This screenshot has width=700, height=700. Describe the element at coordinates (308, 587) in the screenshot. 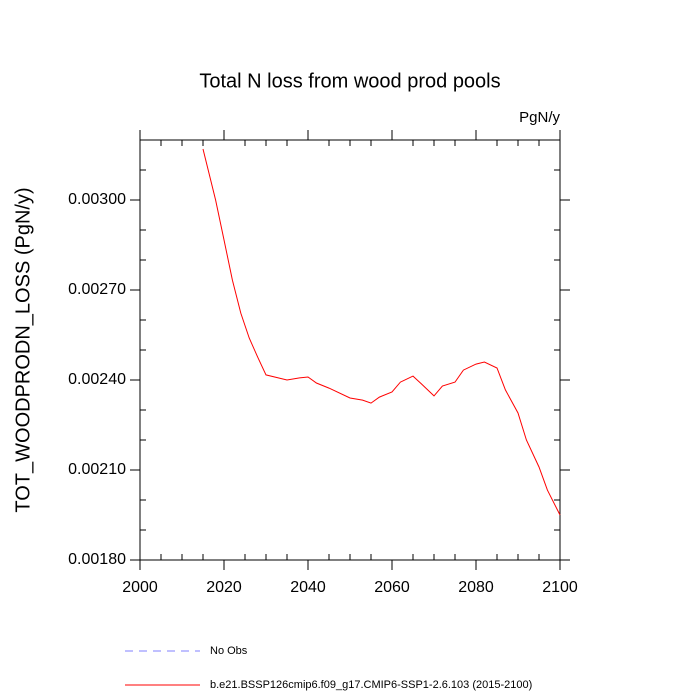

I see `x-tick-label: 2040` at that location.